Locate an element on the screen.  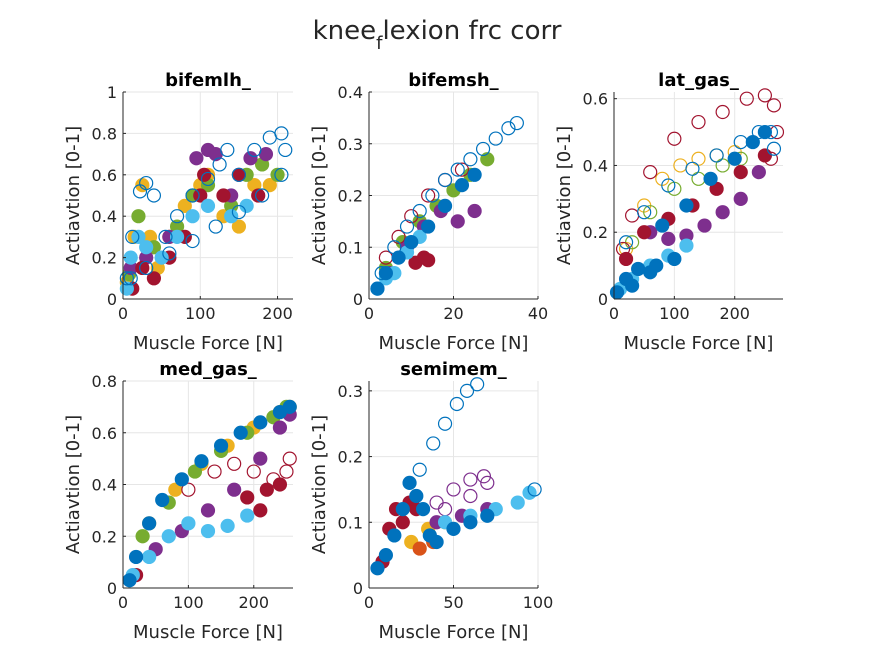
y-tick-label: 0.2 is located at coordinates (595, 232).